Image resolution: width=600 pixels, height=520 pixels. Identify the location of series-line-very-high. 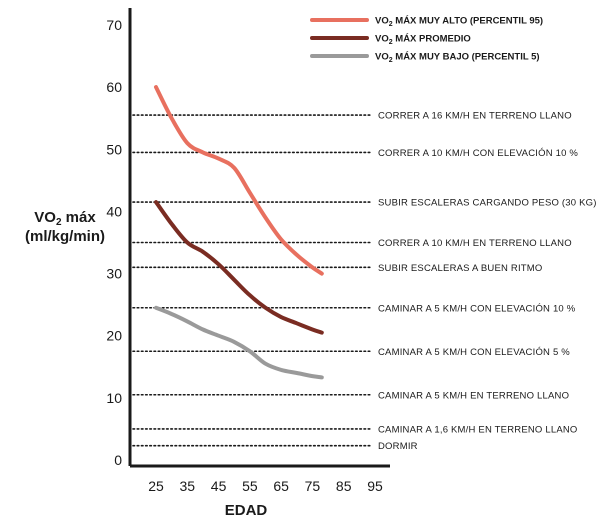
(239, 180).